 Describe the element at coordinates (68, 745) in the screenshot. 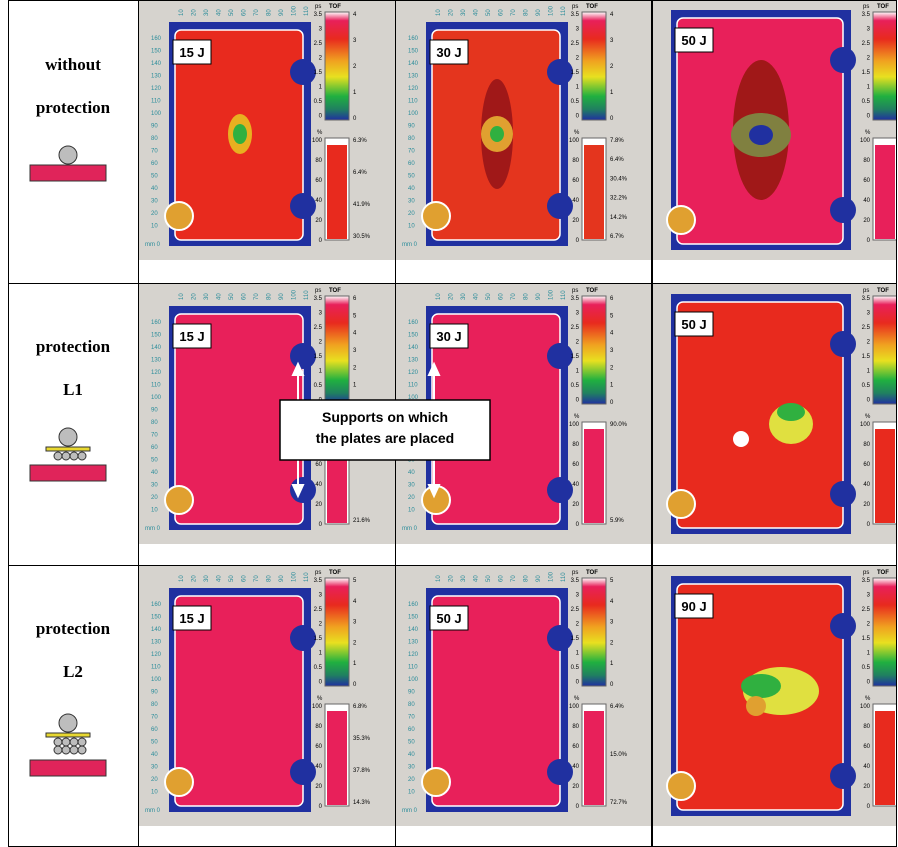

I see `icon-l2` at that location.